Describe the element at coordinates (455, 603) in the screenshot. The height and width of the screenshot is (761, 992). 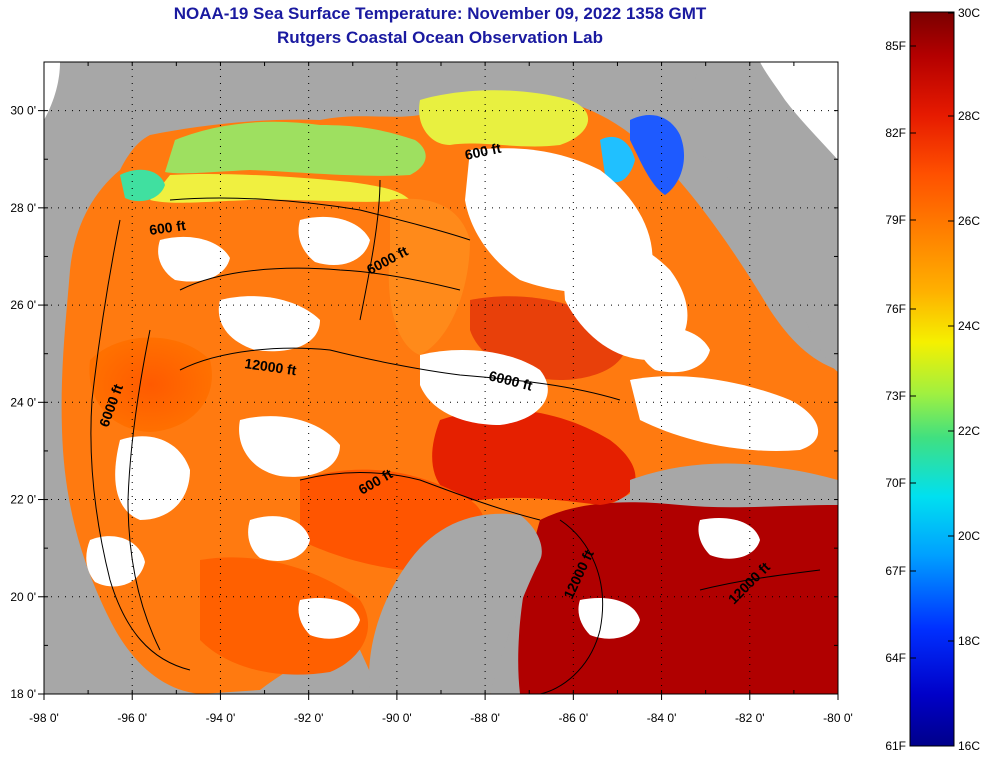
I see `yucatan-land` at that location.